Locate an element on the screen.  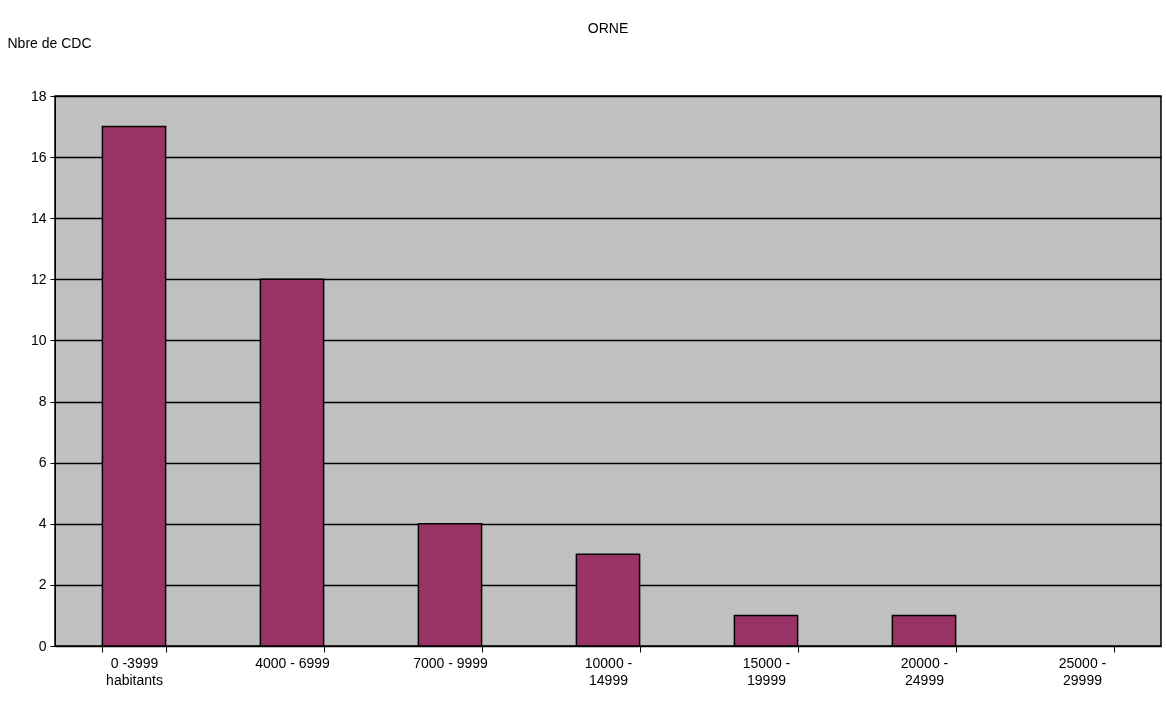
y-tick-label: 18 is located at coordinates (38, 95).